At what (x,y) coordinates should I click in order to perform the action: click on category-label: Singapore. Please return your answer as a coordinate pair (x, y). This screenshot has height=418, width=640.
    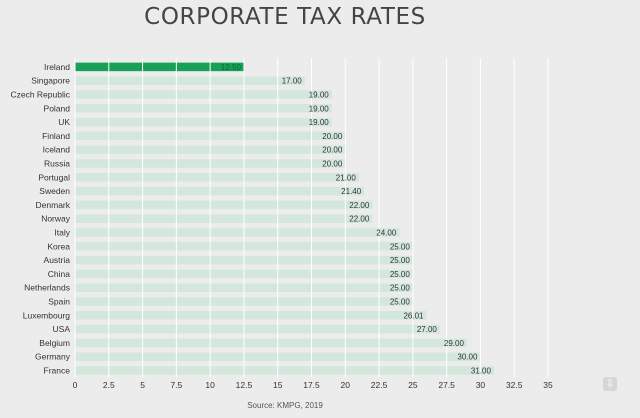
    Looking at the image, I should click on (50, 81).